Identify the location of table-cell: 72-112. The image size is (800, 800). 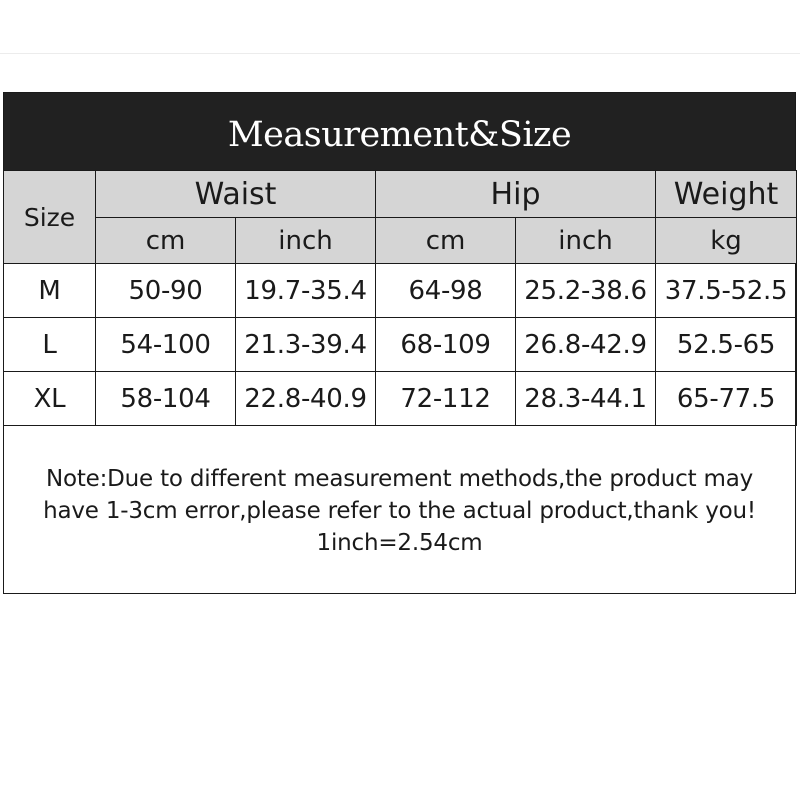
(446, 398).